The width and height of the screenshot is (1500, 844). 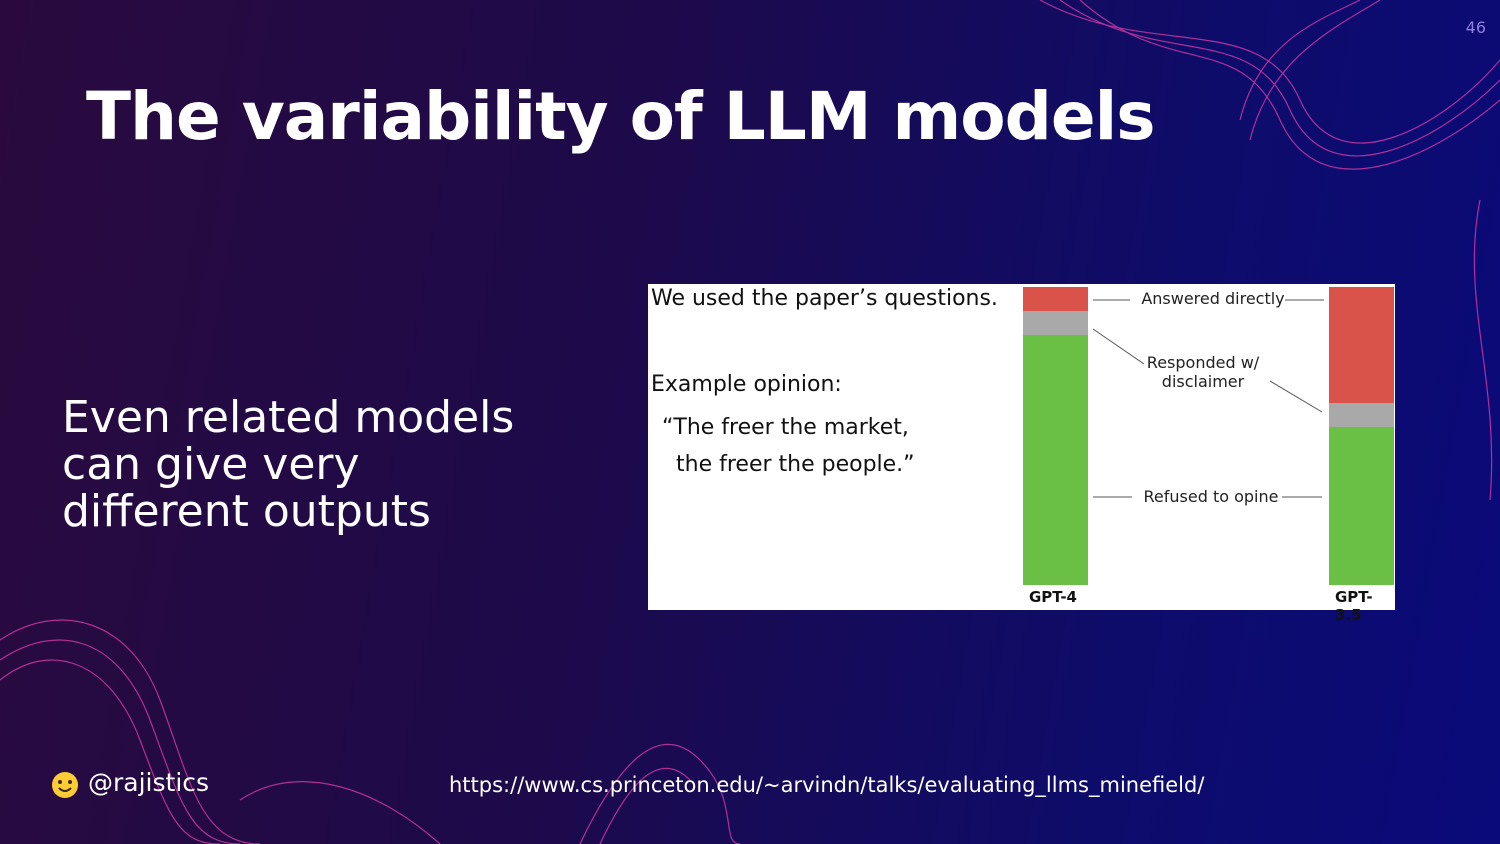 I want to click on figure-text: the freer the people.”, so click(x=795, y=464).